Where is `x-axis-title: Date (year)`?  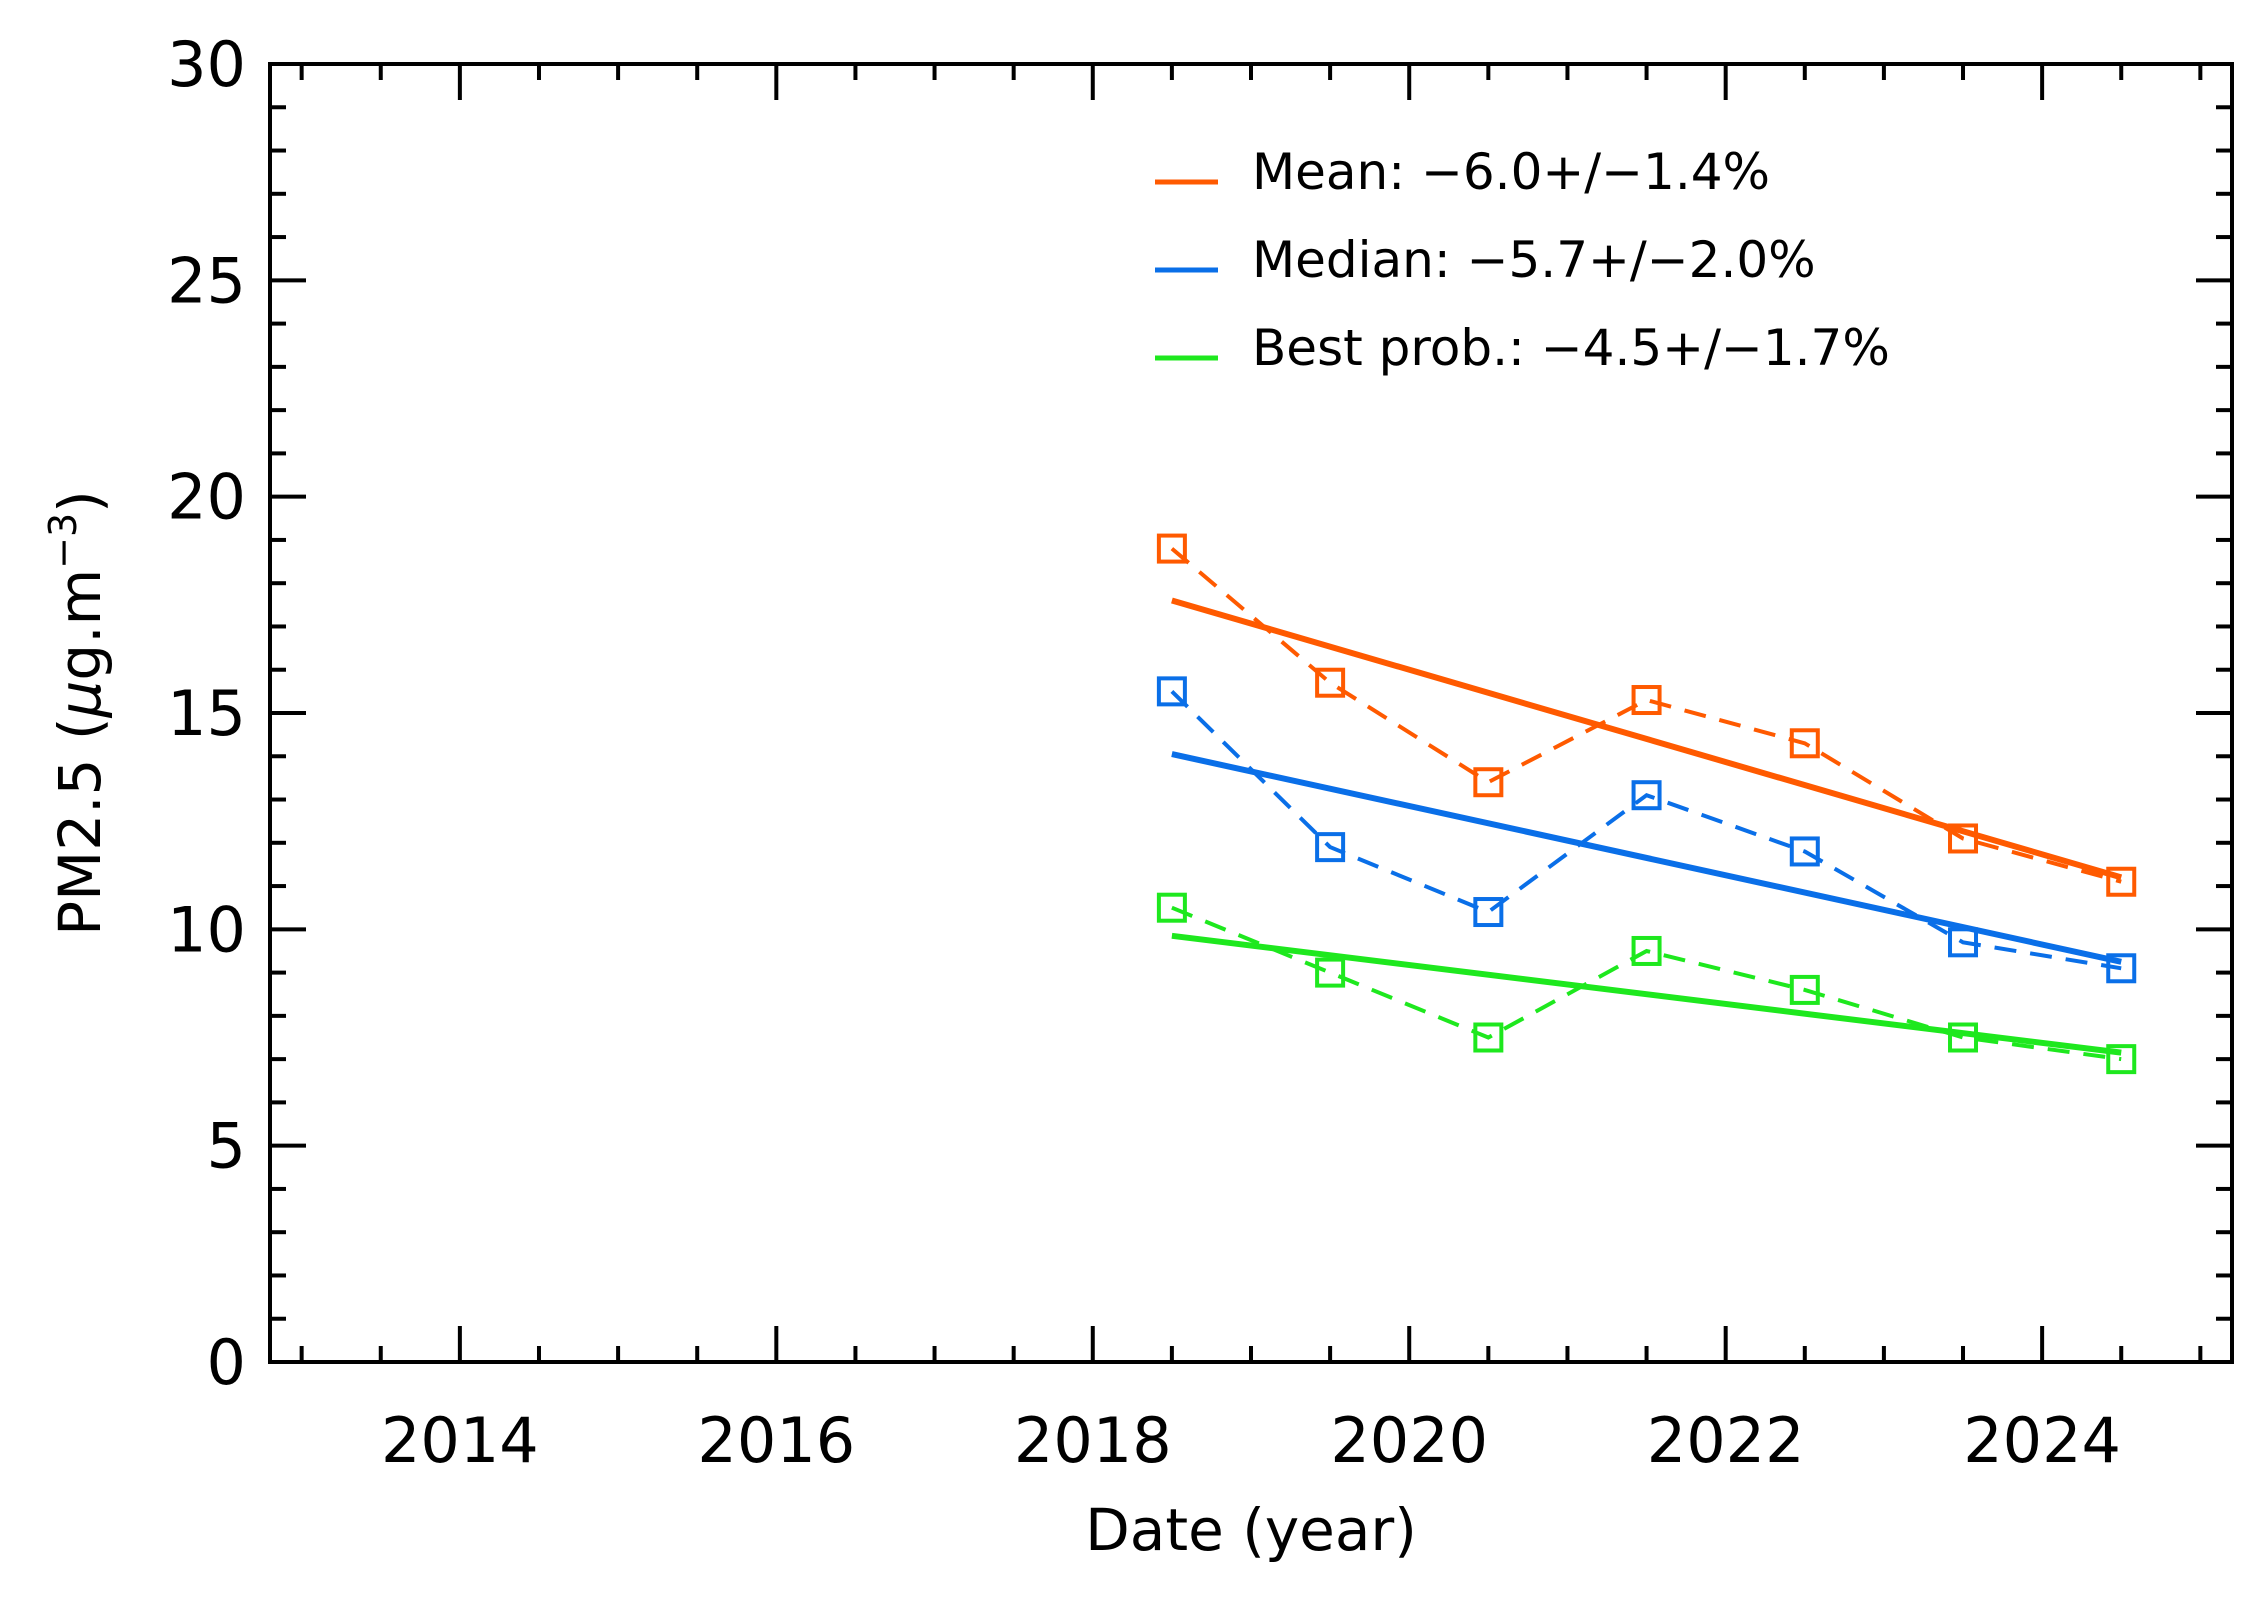 x-axis-title: Date (year) is located at coordinates (1251, 1530).